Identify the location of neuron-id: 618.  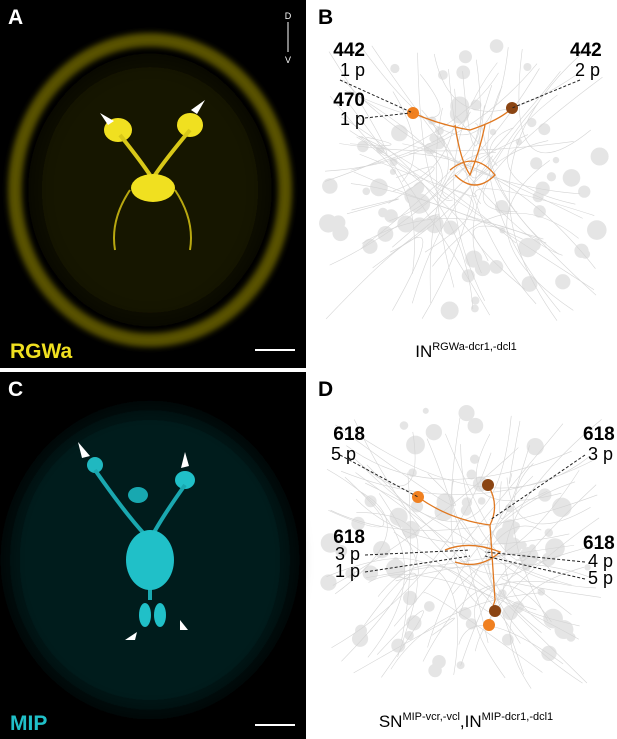
(599, 543).